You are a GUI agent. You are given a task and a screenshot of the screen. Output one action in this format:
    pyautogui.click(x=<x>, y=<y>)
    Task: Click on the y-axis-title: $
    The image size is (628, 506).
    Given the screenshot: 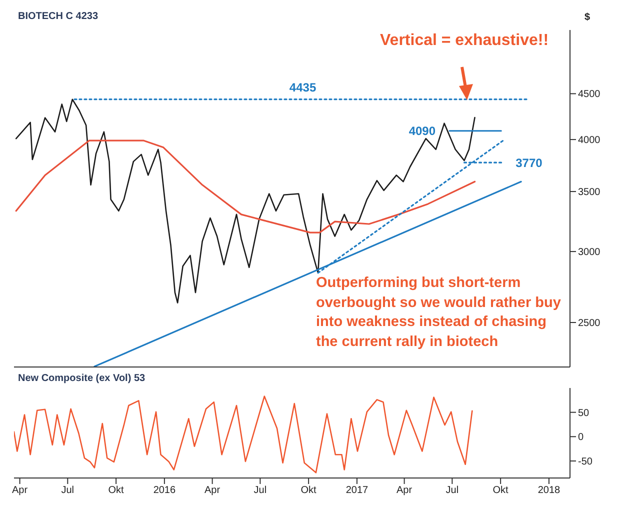 What is the action you would take?
    pyautogui.click(x=587, y=17)
    